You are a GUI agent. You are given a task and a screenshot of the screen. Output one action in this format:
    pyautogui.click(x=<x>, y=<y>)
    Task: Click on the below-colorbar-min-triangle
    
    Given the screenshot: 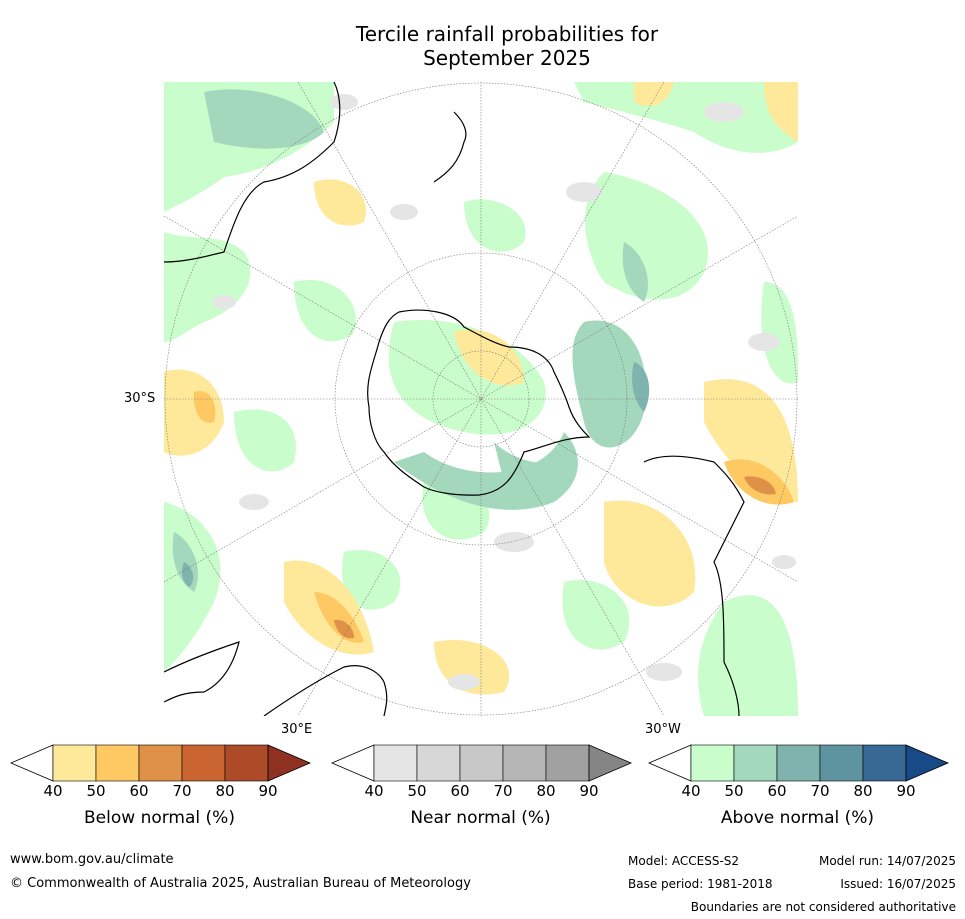 What is the action you would take?
    pyautogui.click(x=32, y=763)
    